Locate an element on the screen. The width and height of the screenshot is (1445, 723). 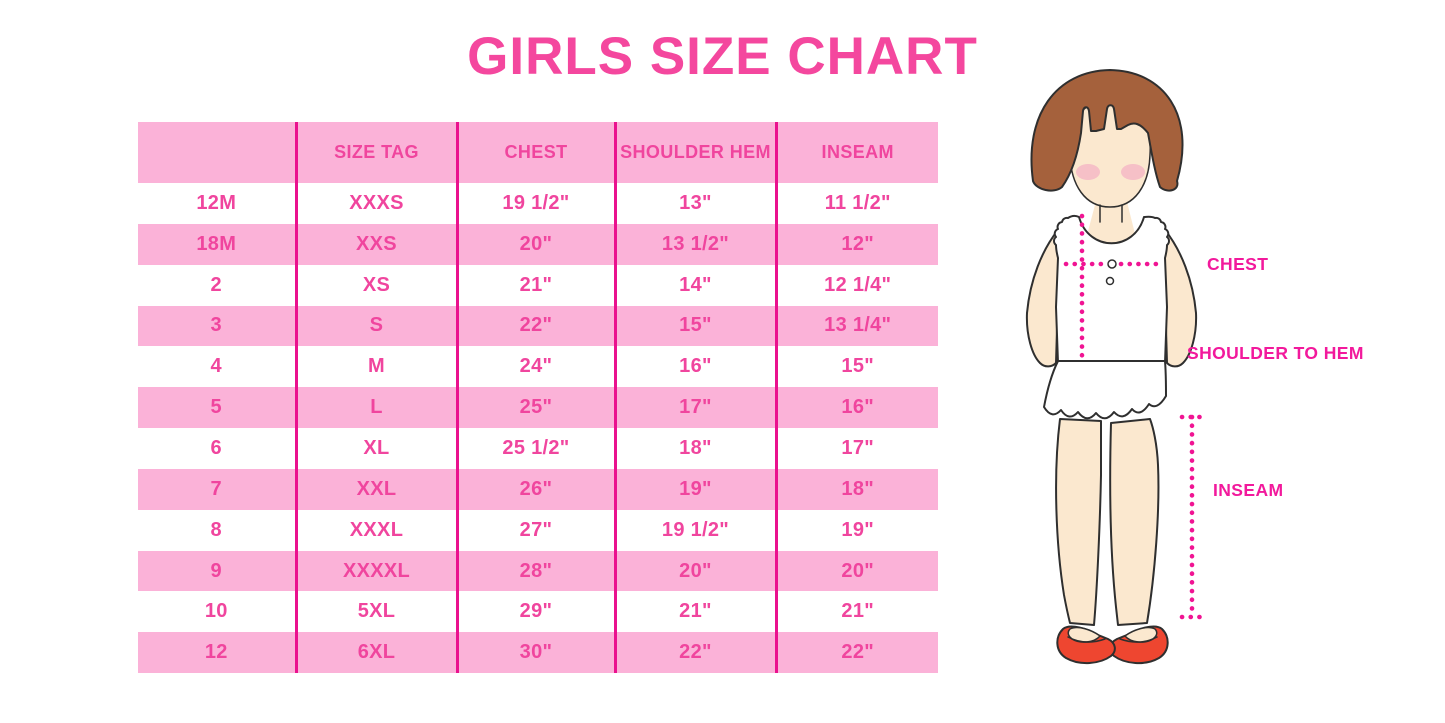
arm-left is located at coordinates (1042, 298).